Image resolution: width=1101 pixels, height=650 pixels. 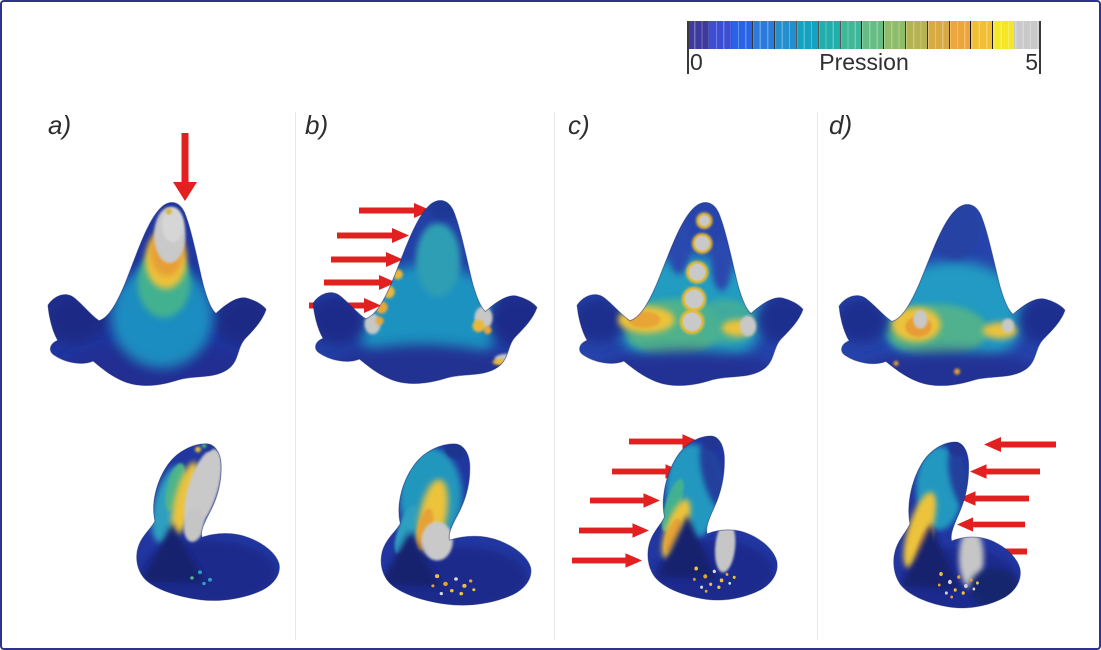 What do you see at coordinates (864, 35) in the screenshot?
I see `colorbar-gradient` at bounding box center [864, 35].